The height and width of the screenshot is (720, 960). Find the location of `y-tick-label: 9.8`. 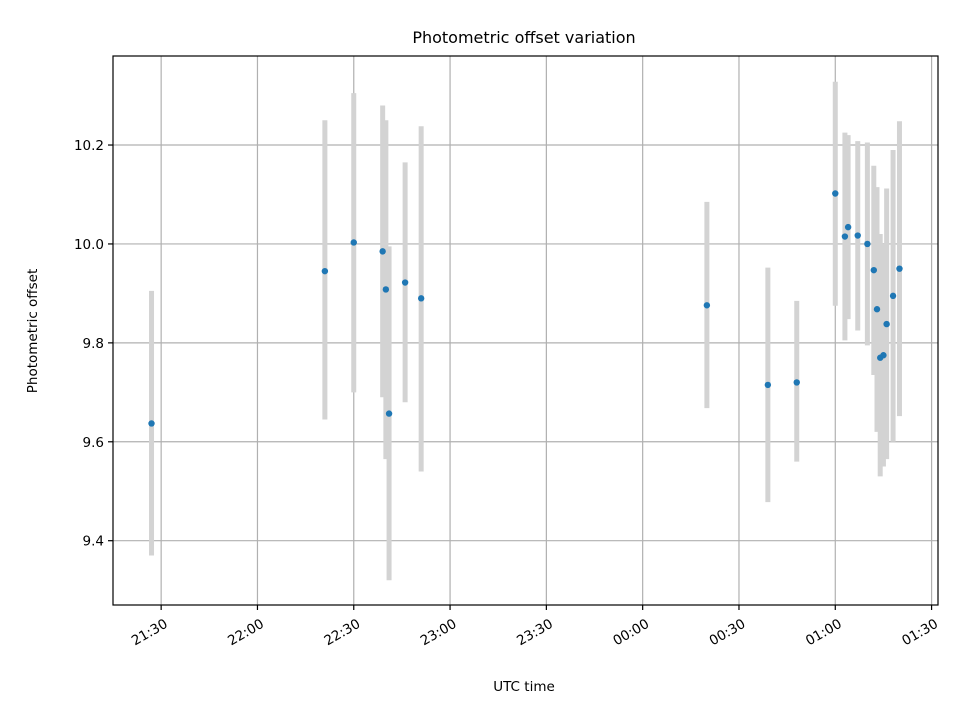

y-tick-label: 9.8 is located at coordinates (93, 344).